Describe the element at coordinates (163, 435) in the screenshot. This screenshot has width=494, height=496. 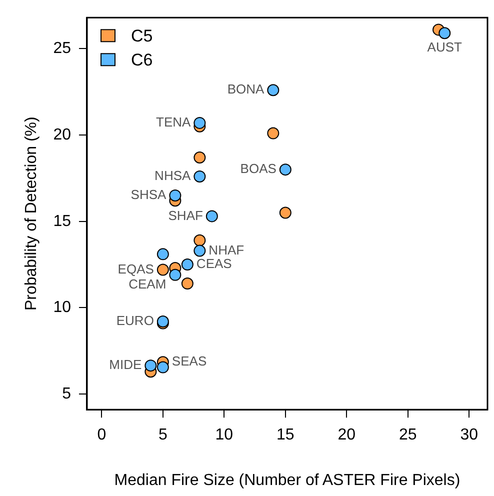
I see `x-tick-label: 5` at that location.